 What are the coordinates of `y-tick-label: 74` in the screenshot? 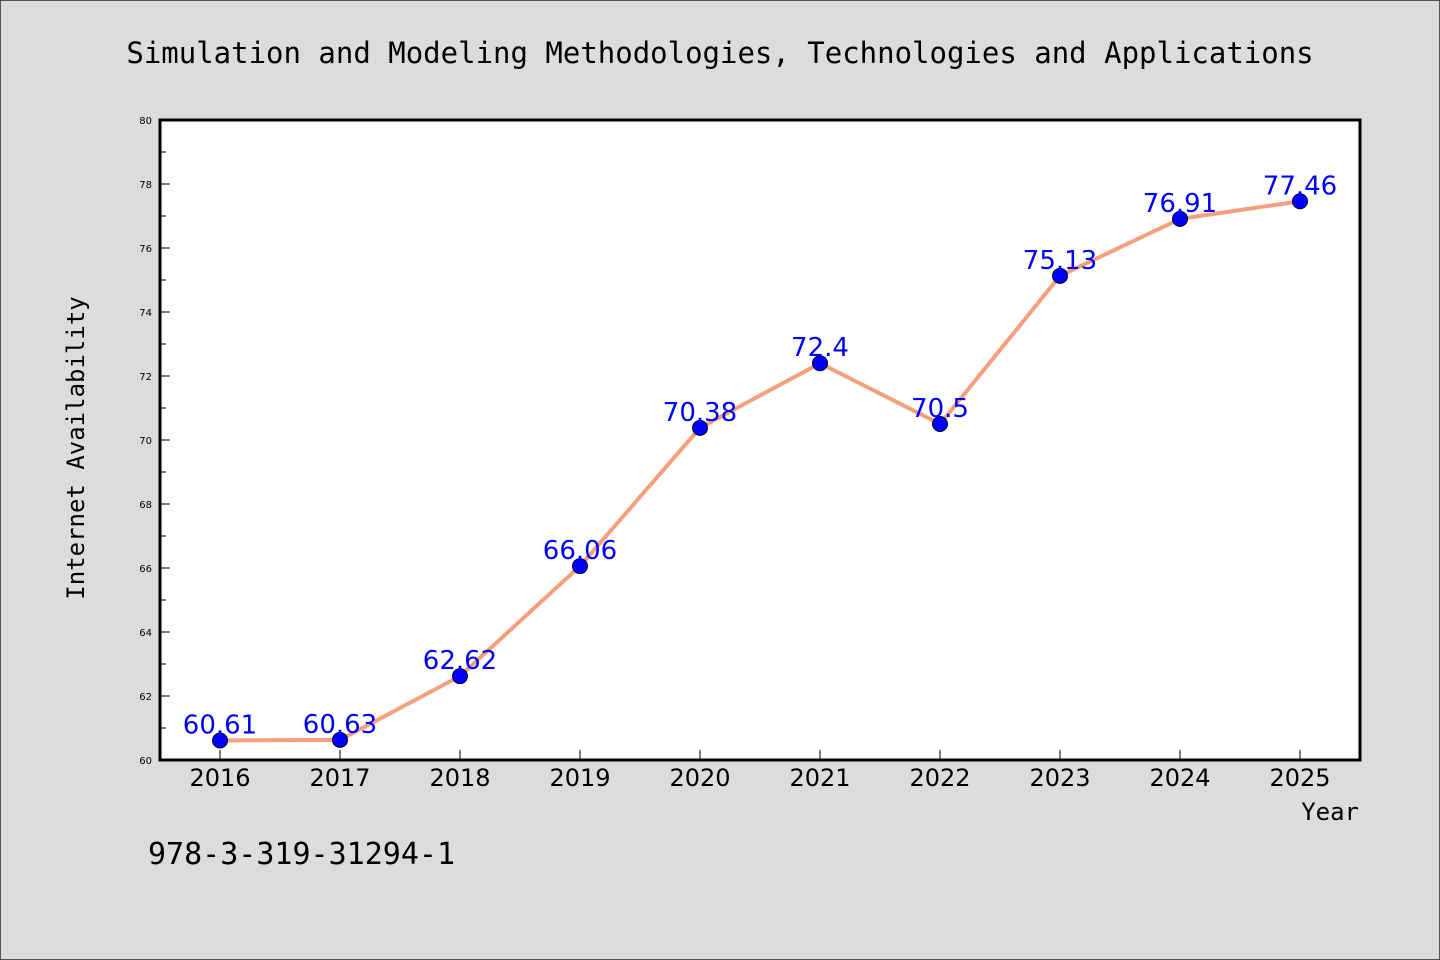 It's located at (145, 313).